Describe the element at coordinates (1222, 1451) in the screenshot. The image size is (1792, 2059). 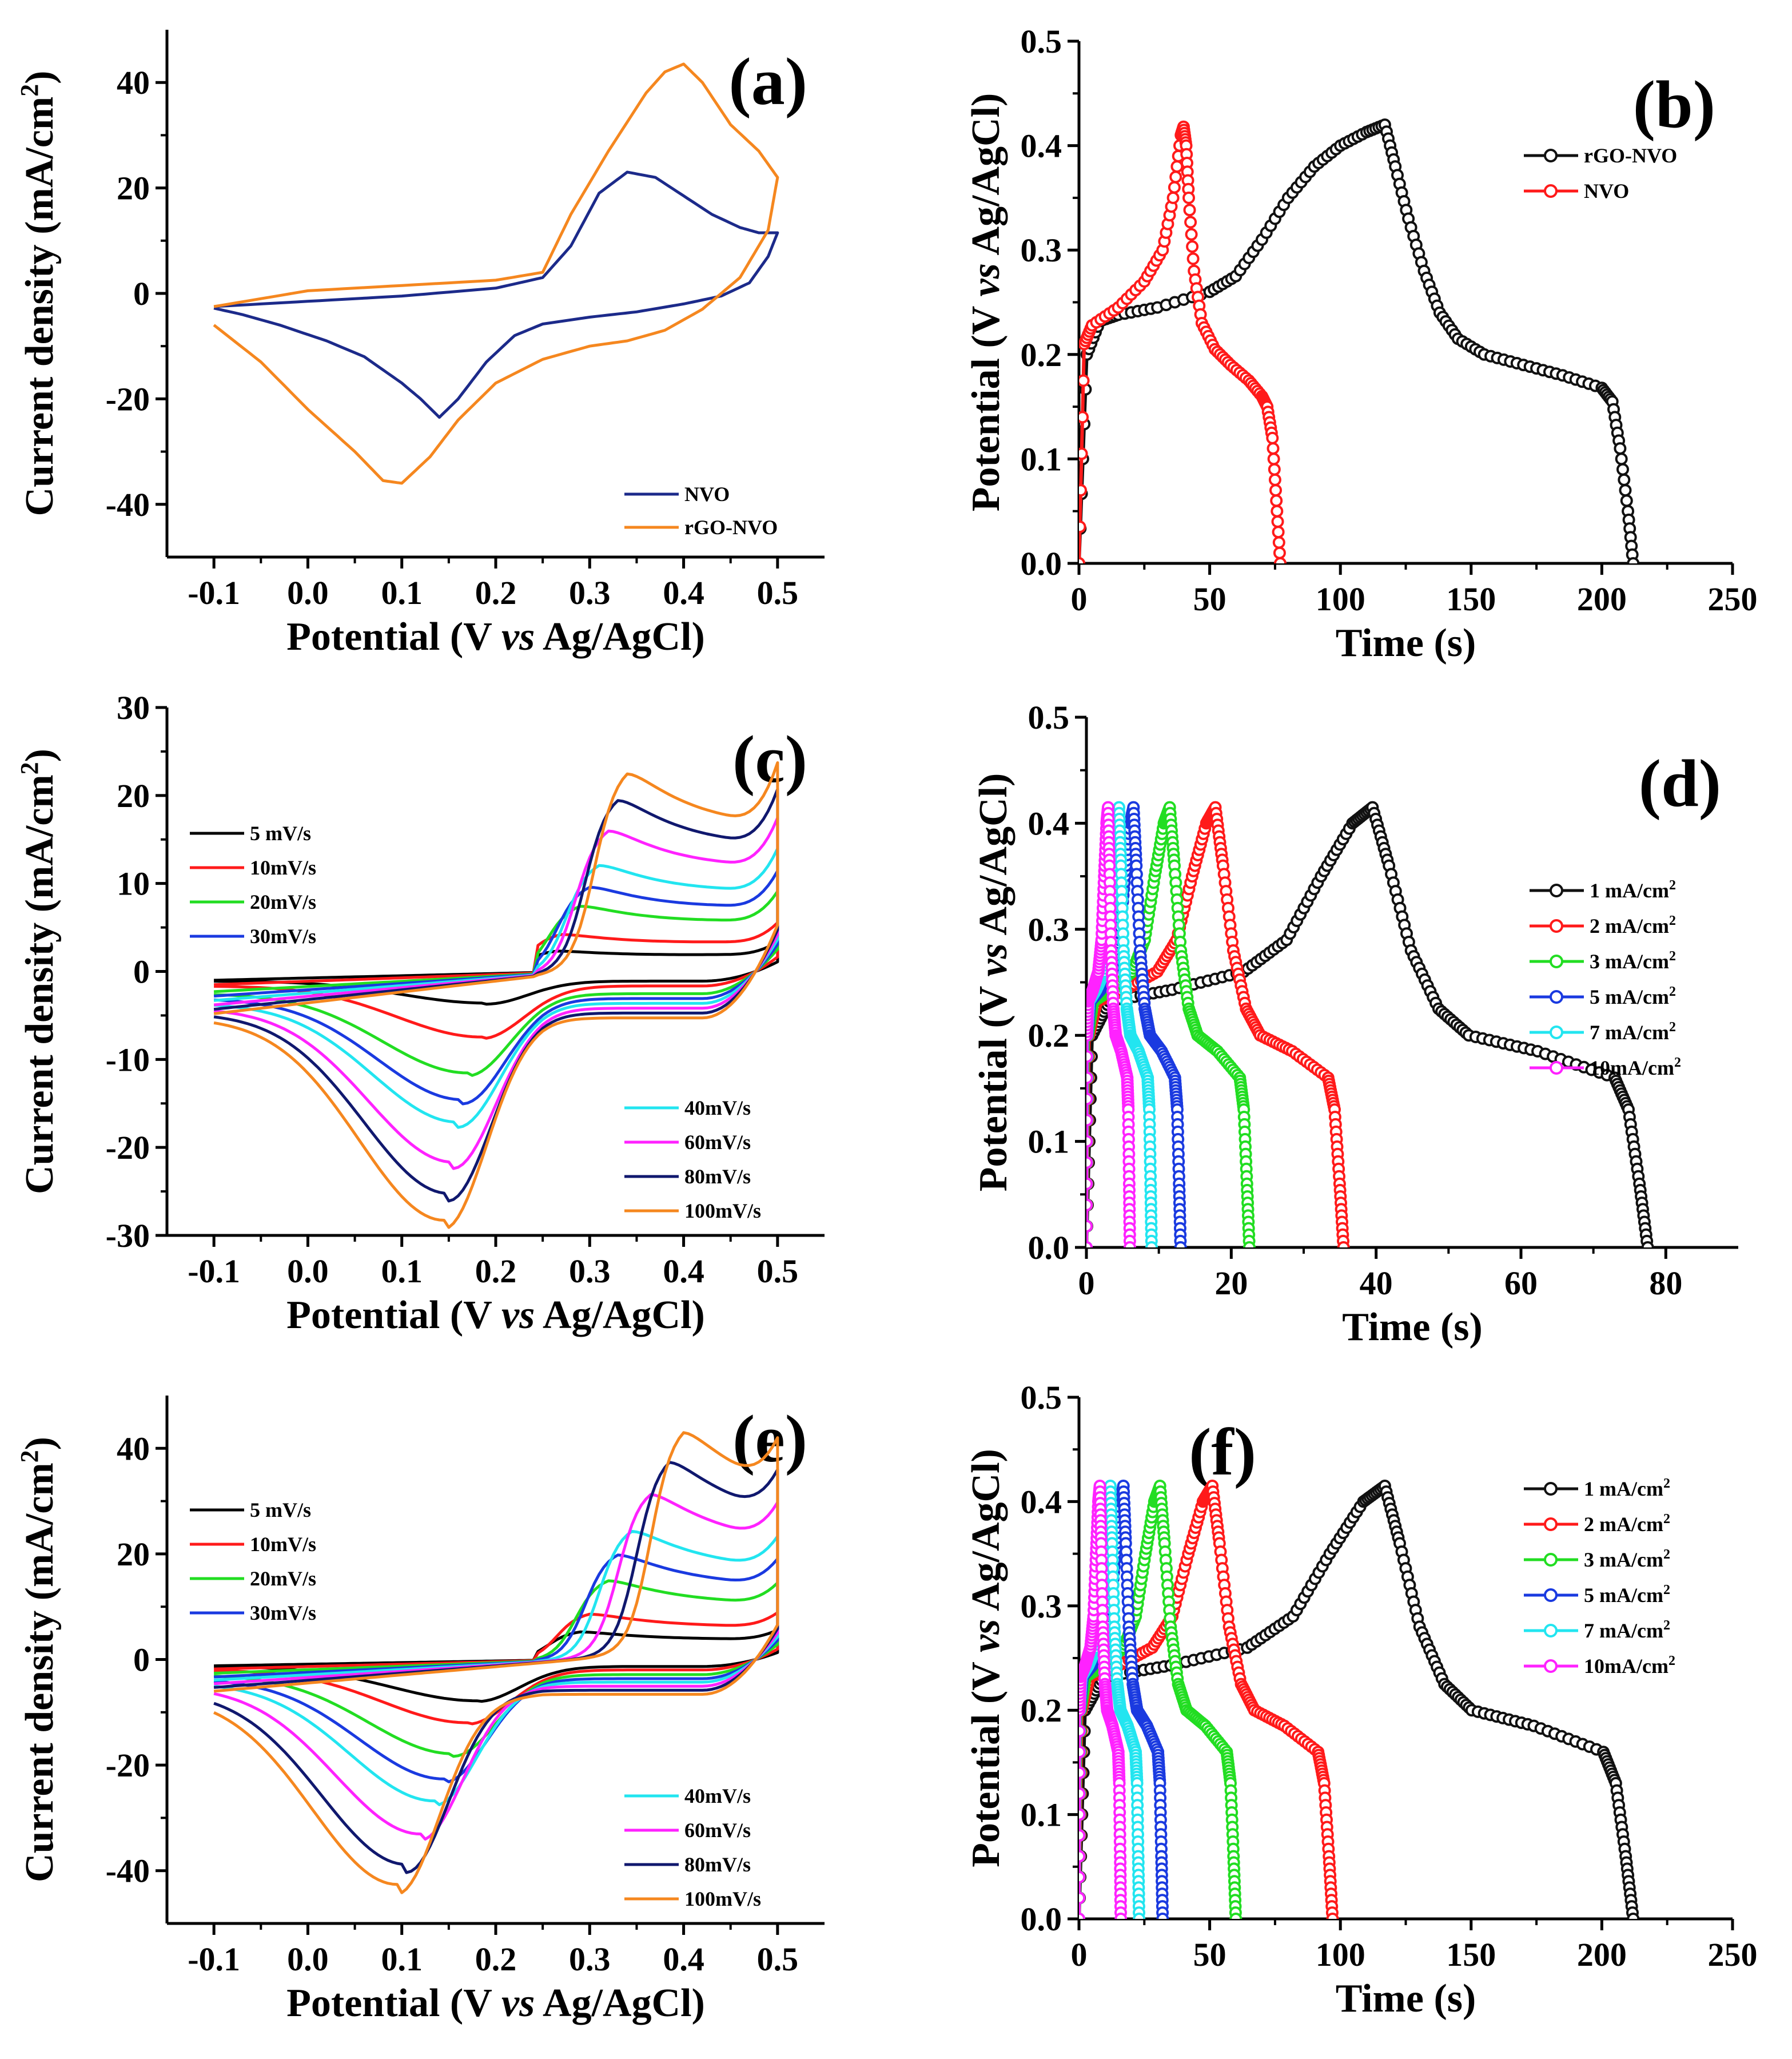
I see `panel-label: (f)` at that location.